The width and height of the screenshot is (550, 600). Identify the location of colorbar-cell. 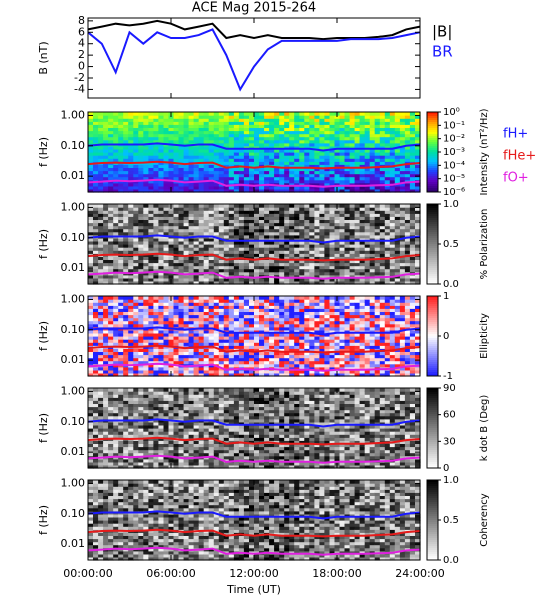
(432, 173).